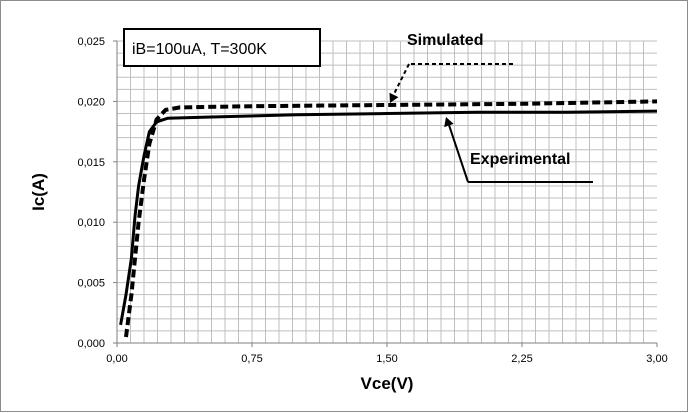 The height and width of the screenshot is (413, 688). Describe the element at coordinates (387, 383) in the screenshot. I see `x-axis-title: Vce(V)` at that location.